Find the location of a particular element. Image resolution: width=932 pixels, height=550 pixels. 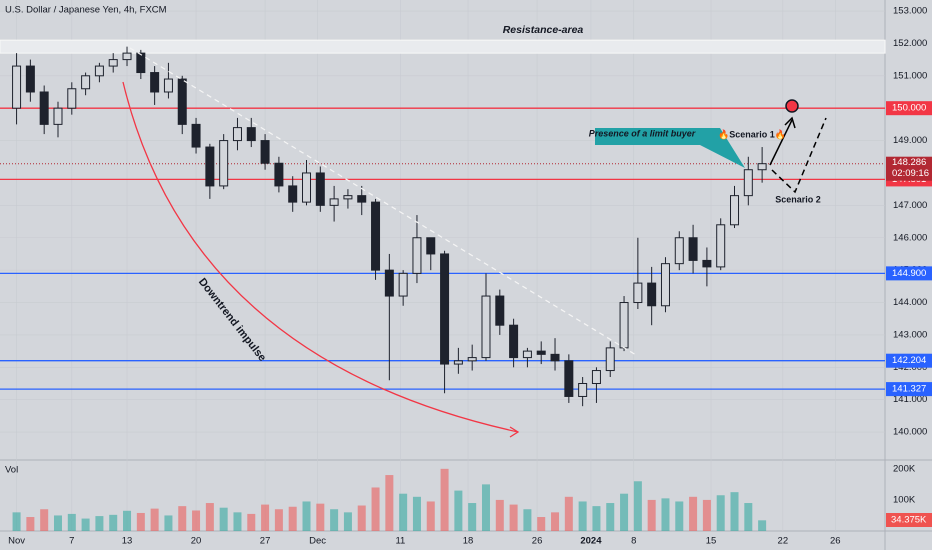

level-tag is located at coordinates (909, 108).